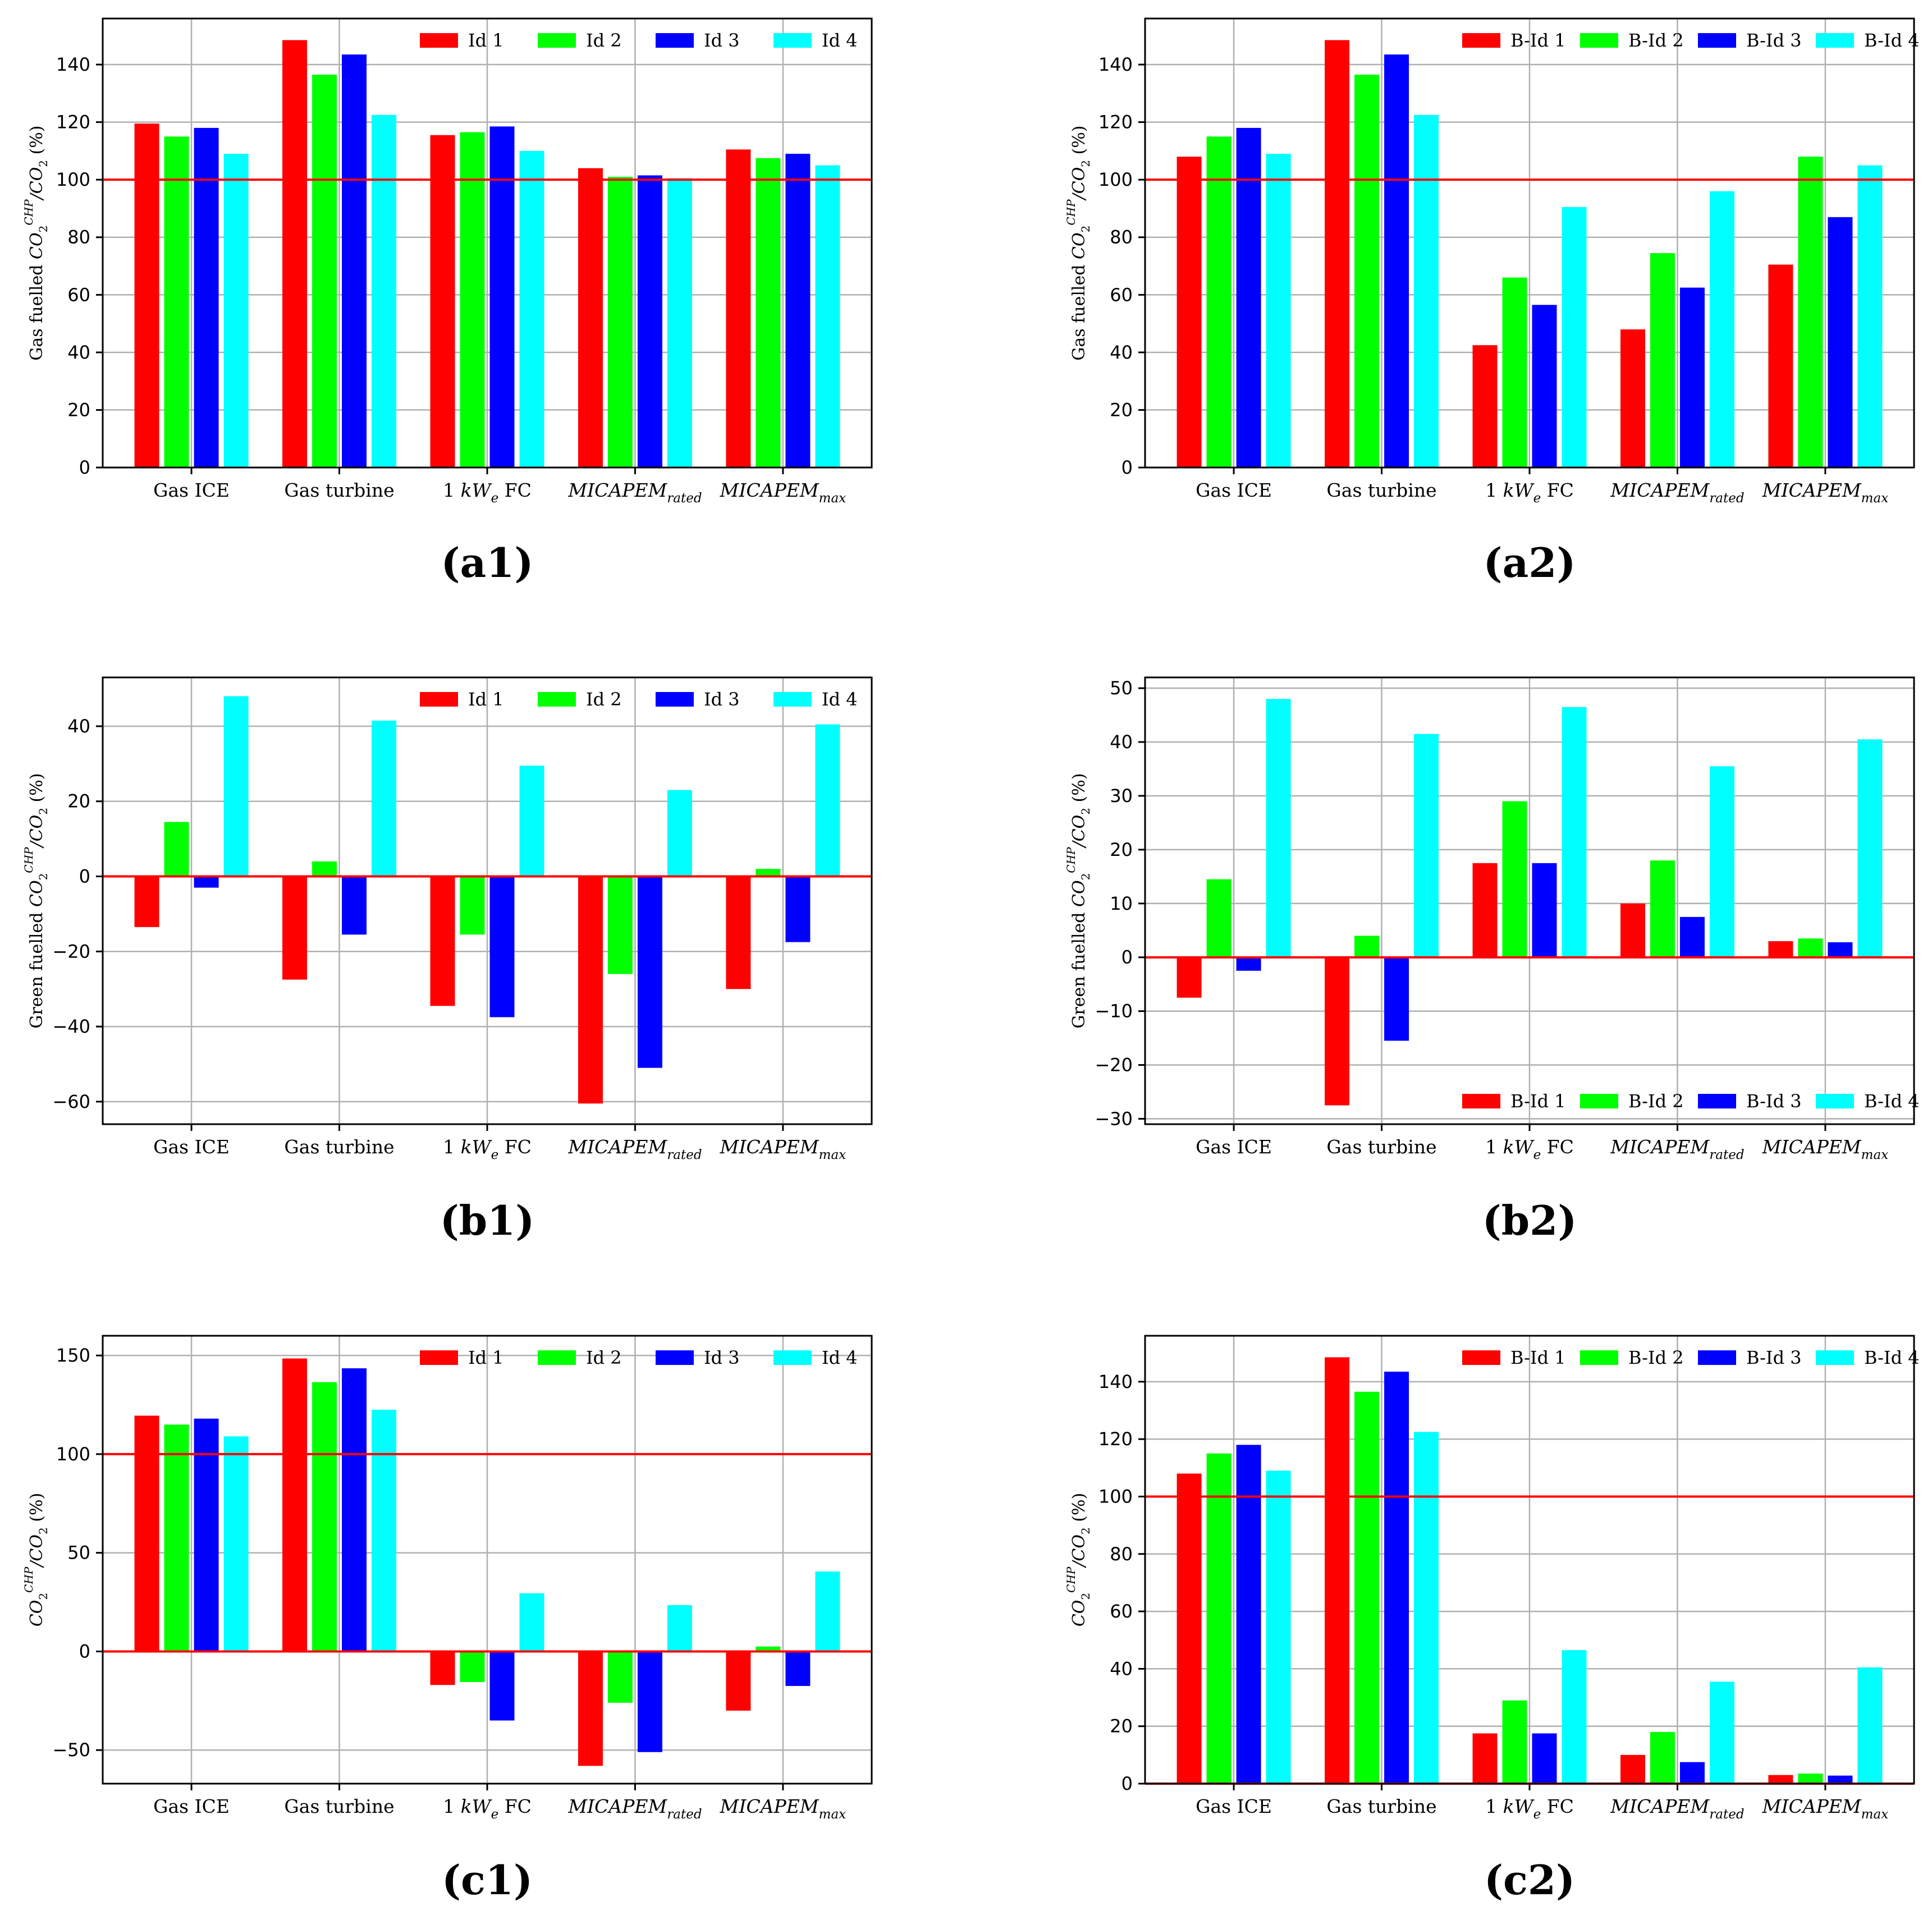 The height and width of the screenshot is (1929, 1932). I want to click on x-tick-subscript: max, so click(1875, 1814).